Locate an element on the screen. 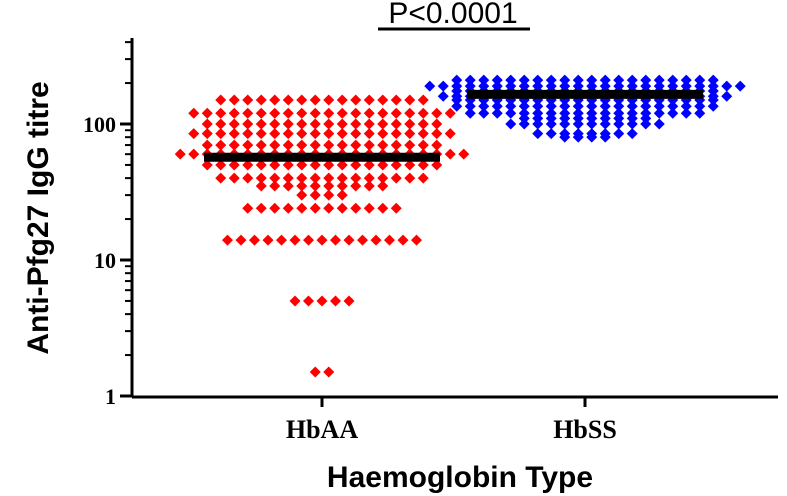 Image resolution: width=787 pixels, height=496 pixels. x-tick-label: HbSS is located at coordinates (585, 429).